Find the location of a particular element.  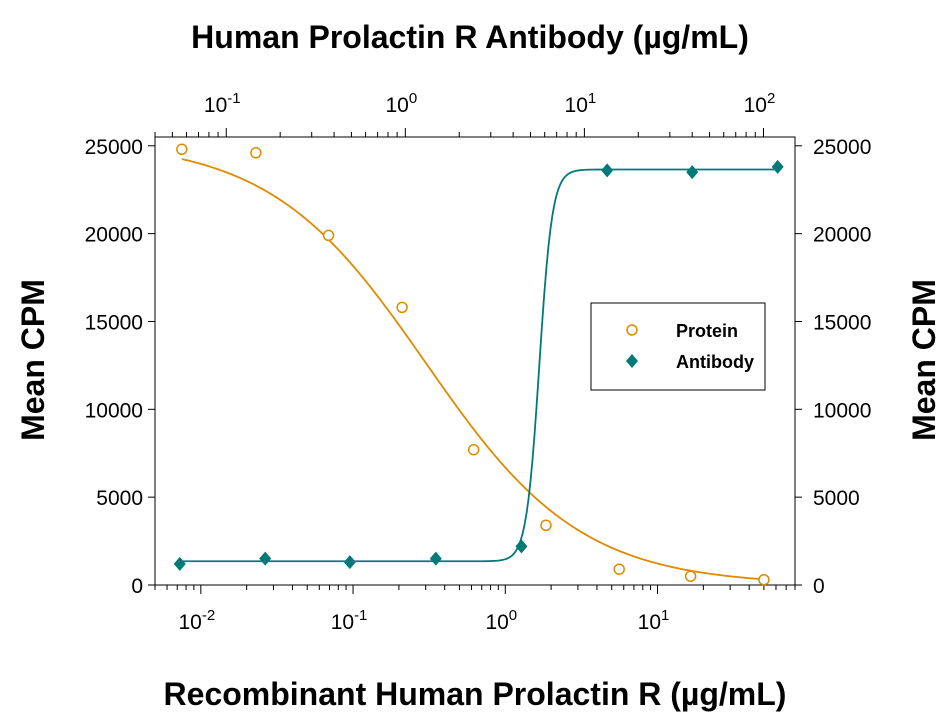

y-tick-label-left: 0 is located at coordinates (137, 586).